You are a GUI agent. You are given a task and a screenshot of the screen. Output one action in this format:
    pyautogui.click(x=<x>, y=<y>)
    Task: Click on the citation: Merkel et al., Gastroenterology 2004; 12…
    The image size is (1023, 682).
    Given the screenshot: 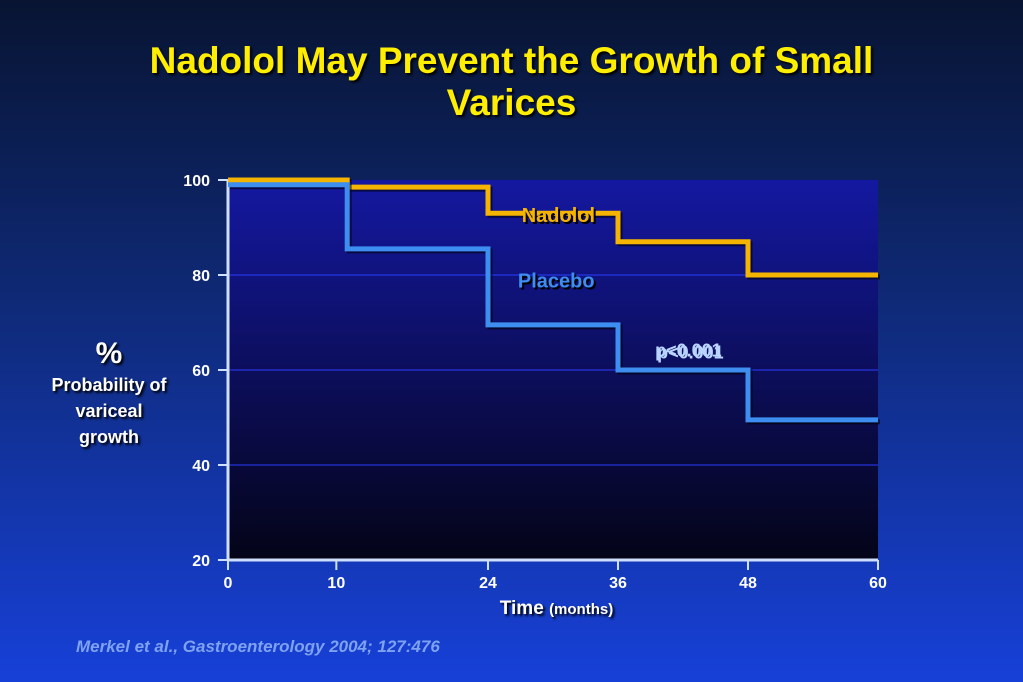 What is the action you would take?
    pyautogui.click(x=258, y=646)
    